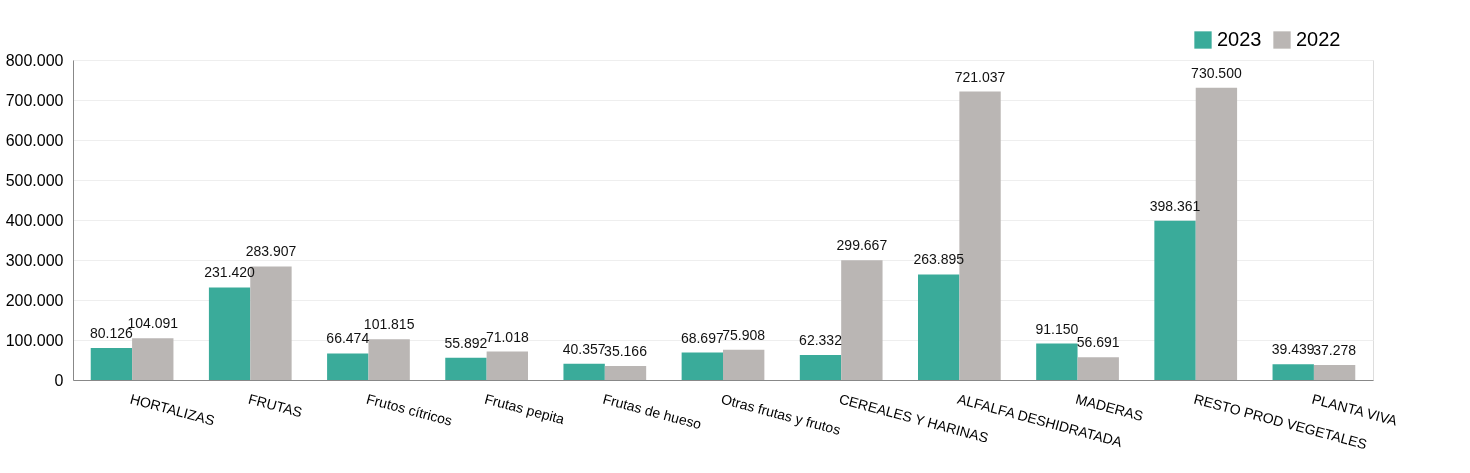 The image size is (1470, 473). What do you see at coordinates (34, 180) in the screenshot?
I see `y-tick-label: 500.000` at bounding box center [34, 180].